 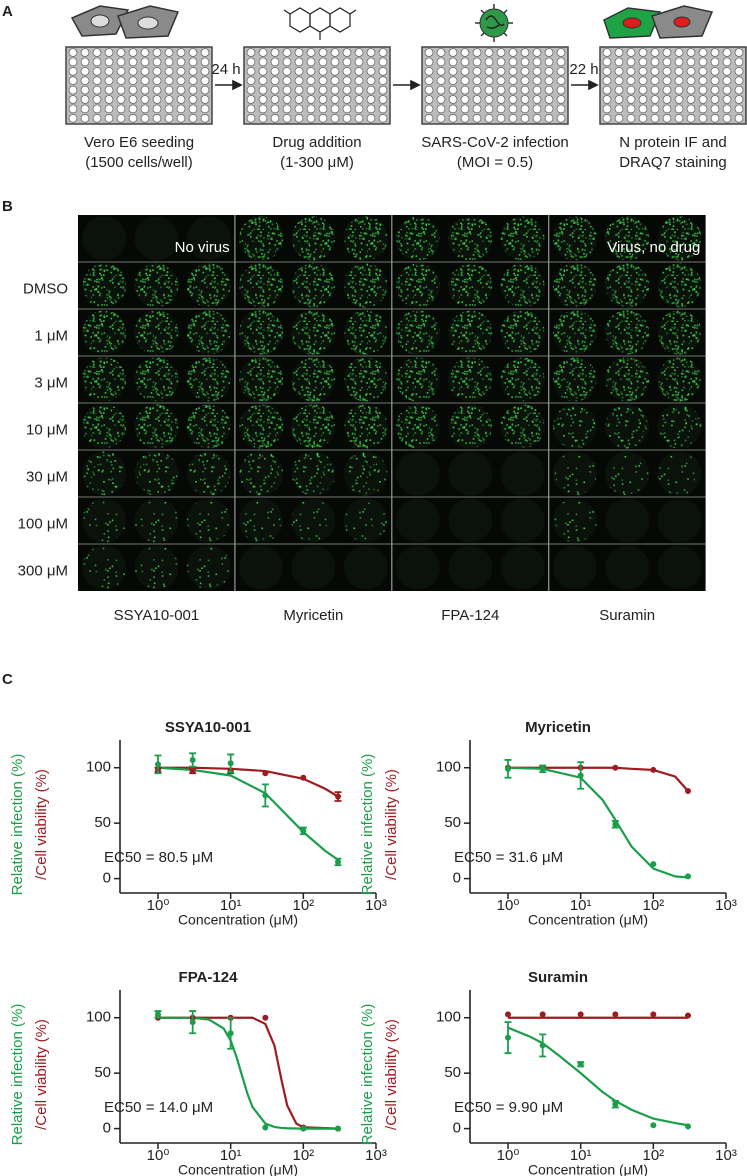 I want to click on row-label: DMSO, so click(x=45, y=288).